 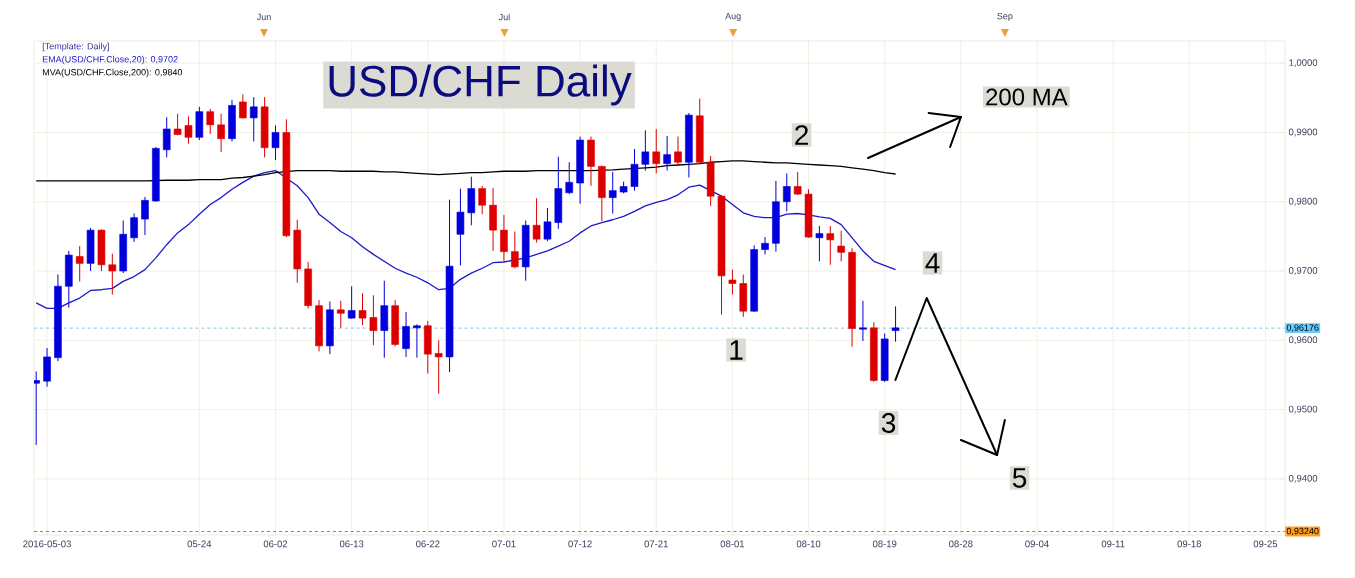 What do you see at coordinates (504, 544) in the screenshot?
I see `x-tick-label: 07-01` at bounding box center [504, 544].